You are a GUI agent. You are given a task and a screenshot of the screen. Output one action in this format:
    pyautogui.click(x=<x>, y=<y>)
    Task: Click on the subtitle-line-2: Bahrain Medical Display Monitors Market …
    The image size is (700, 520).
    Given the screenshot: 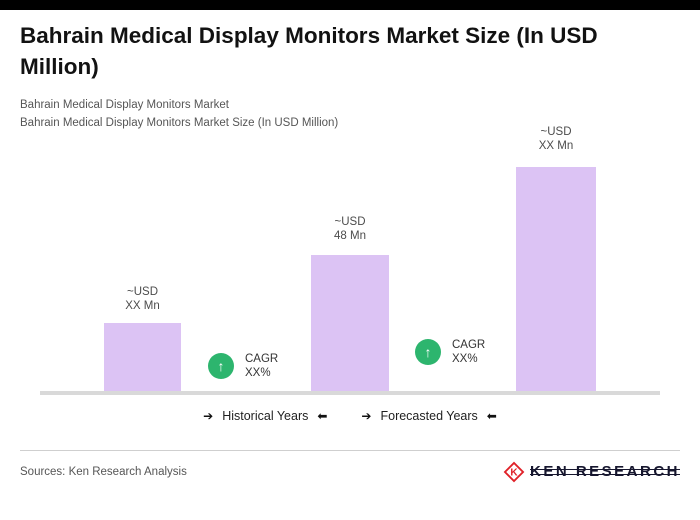 What is the action you would take?
    pyautogui.click(x=179, y=123)
    